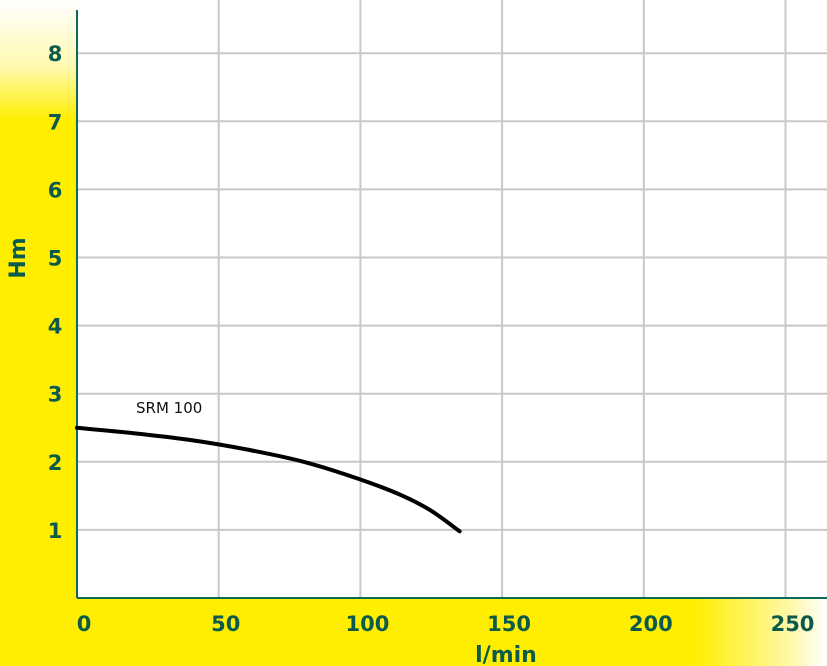  I want to click on y-tick-label-8: 8, so click(55, 54).